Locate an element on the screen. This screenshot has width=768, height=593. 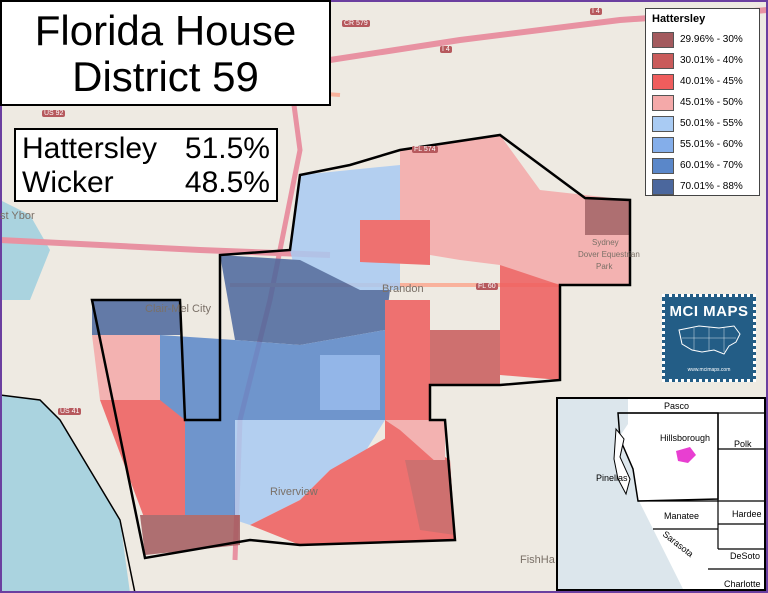
title-line-1: Florida House is located at coordinates (165, 30).